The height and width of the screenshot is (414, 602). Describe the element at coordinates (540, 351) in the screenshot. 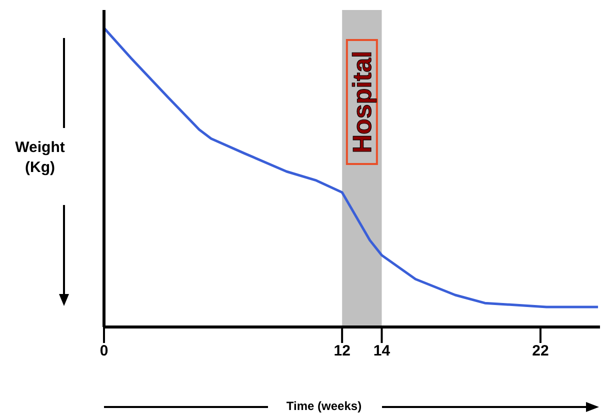

I see `x-tick-label: 22` at that location.